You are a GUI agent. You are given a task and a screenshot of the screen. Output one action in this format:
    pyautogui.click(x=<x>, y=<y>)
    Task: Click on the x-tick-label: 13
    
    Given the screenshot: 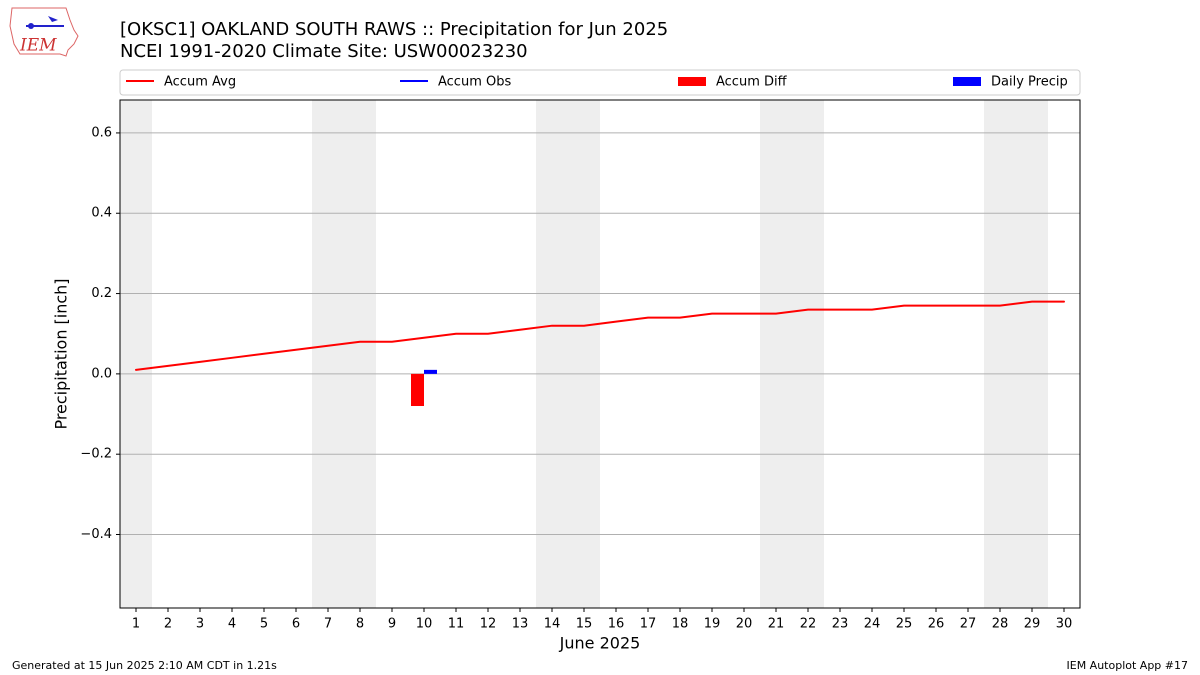 What is the action you would take?
    pyautogui.click(x=520, y=624)
    